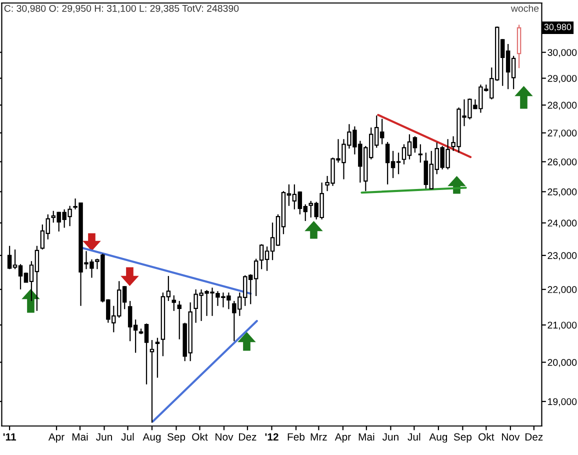 This screenshot has width=578, height=455. I want to click on y-tick-label: 29,000, so click(562, 79).